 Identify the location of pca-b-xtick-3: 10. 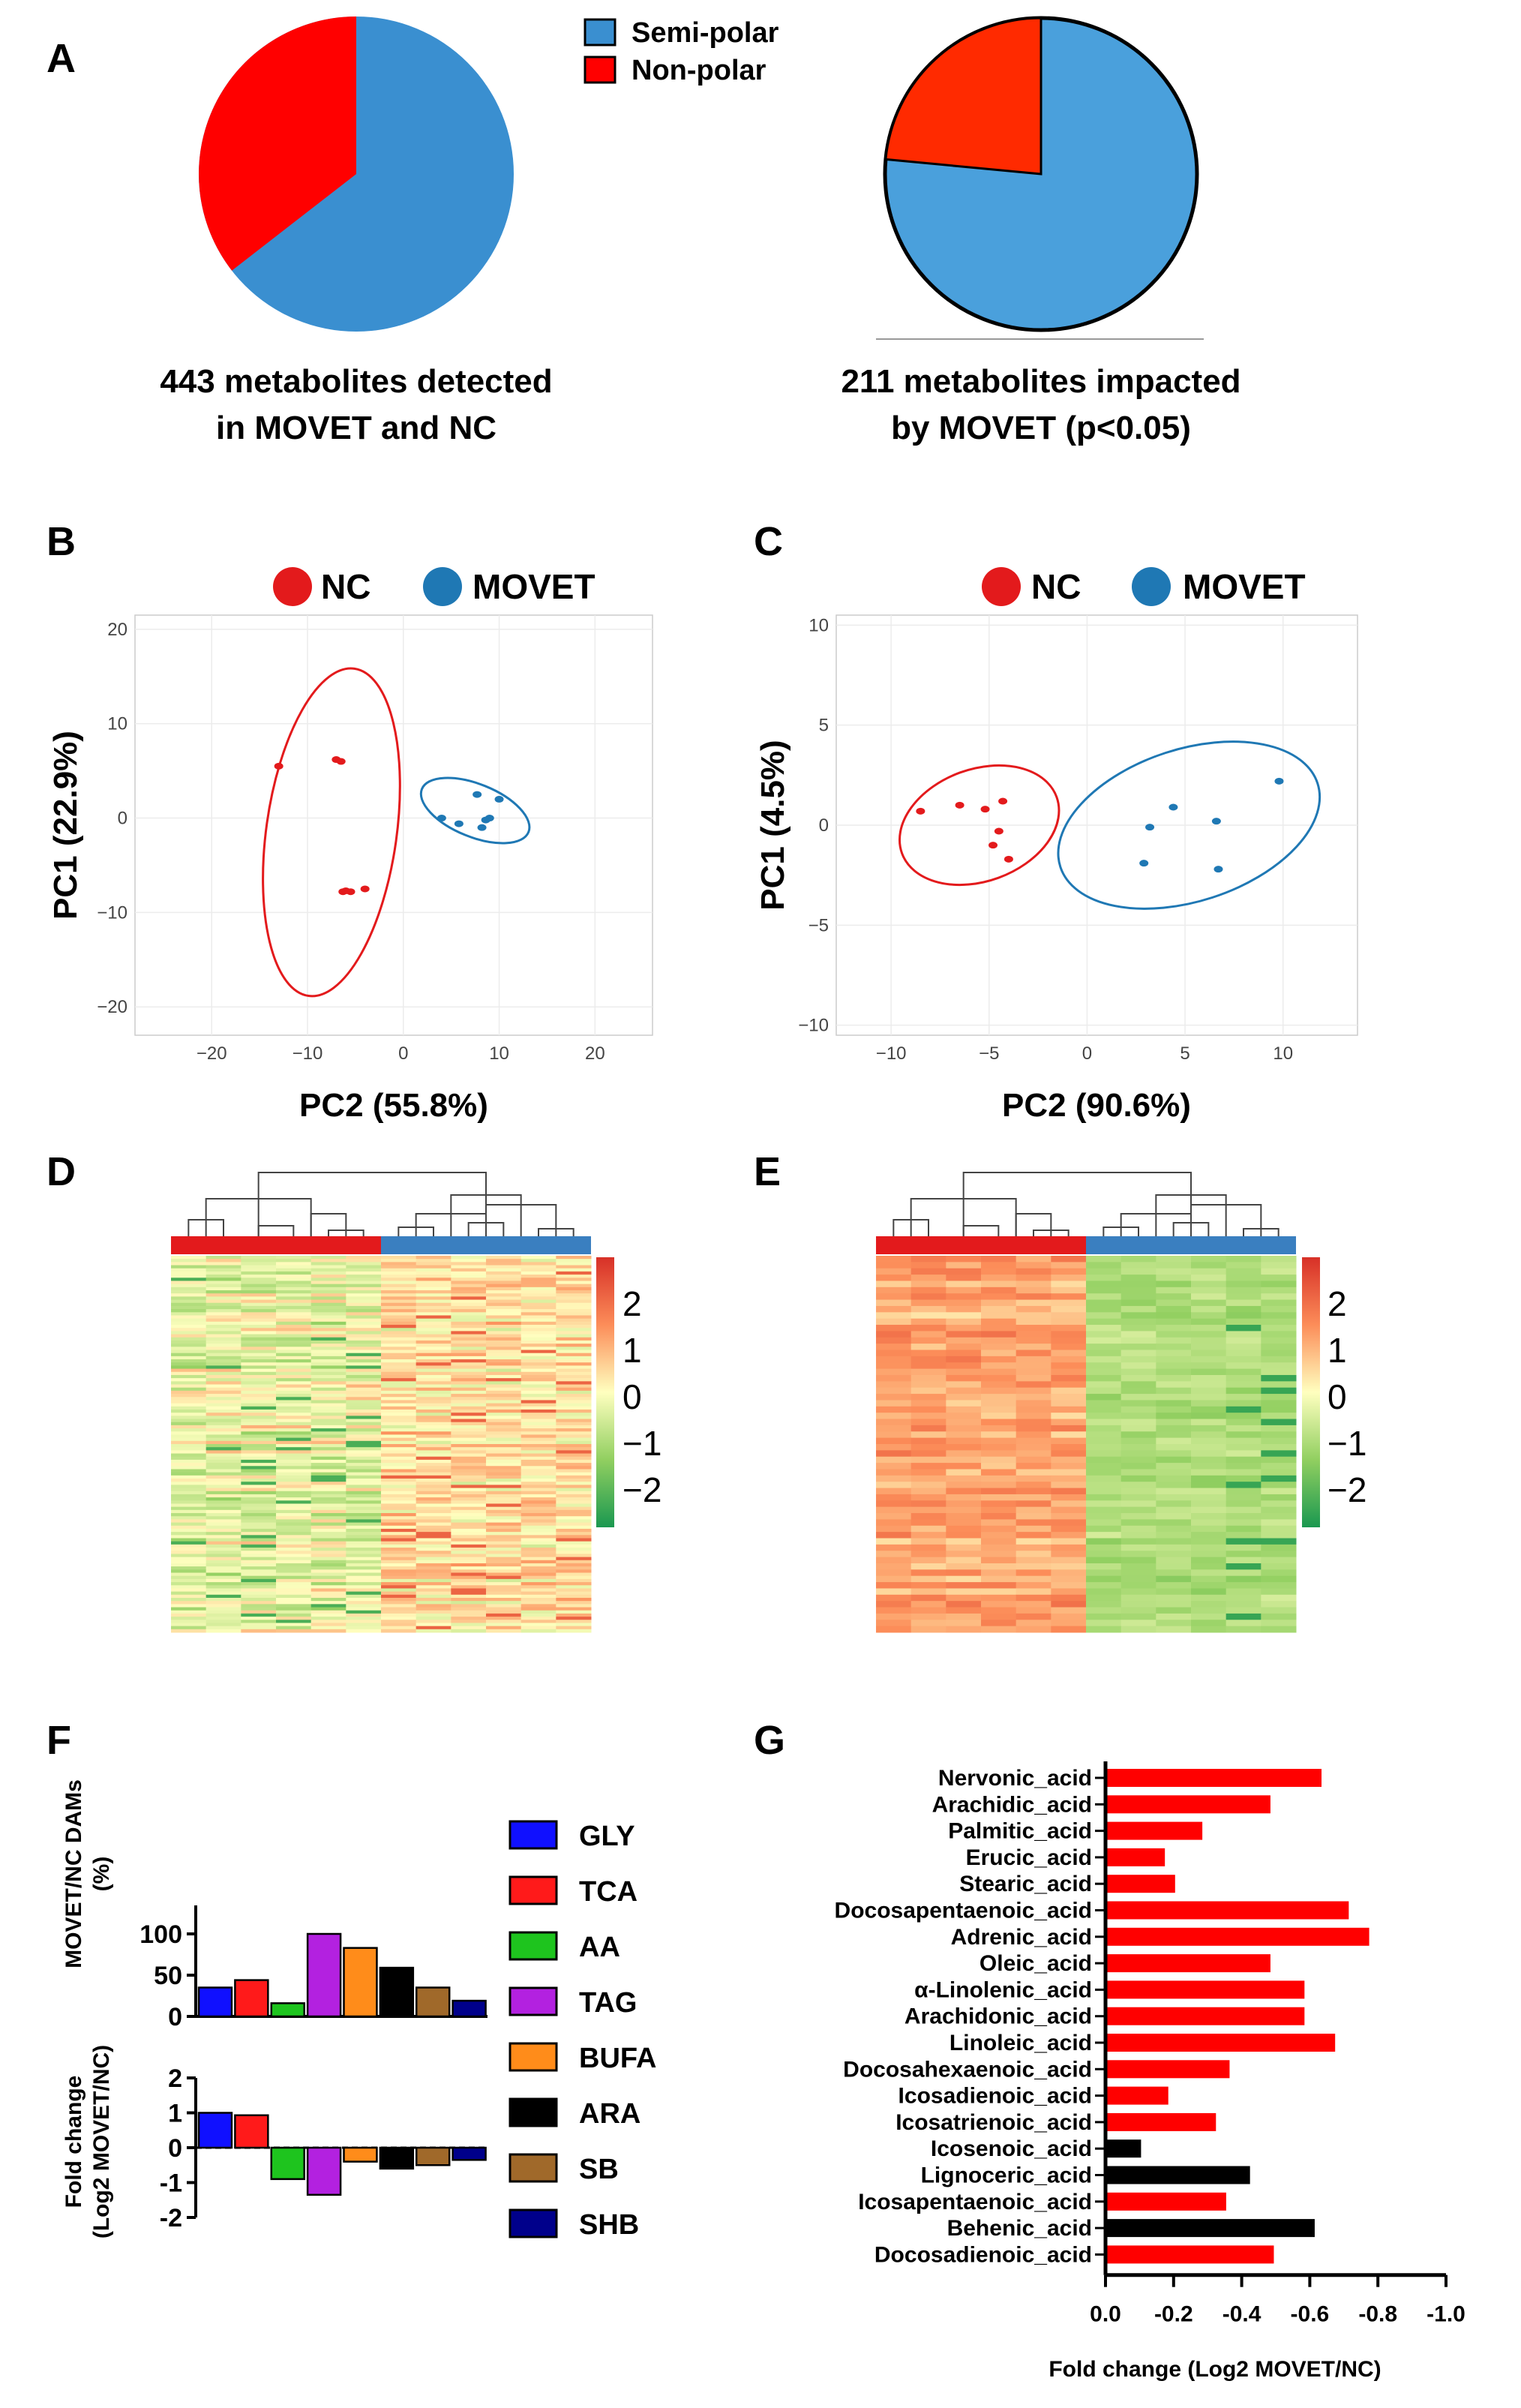
(499, 1053).